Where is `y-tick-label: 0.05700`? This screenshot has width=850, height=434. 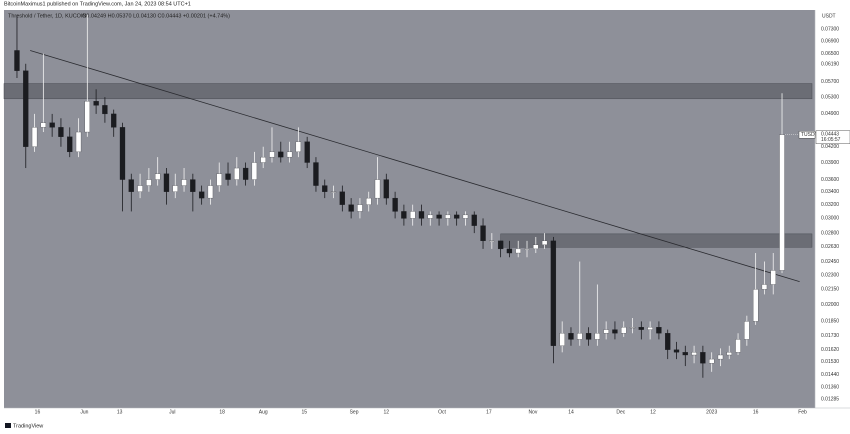
y-tick-label: 0.05700 is located at coordinates (830, 82).